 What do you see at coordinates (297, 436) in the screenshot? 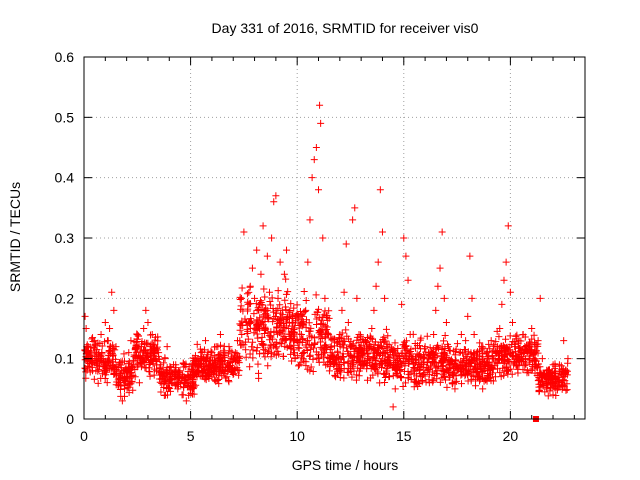
I see `x-tick-label: 10` at bounding box center [297, 436].